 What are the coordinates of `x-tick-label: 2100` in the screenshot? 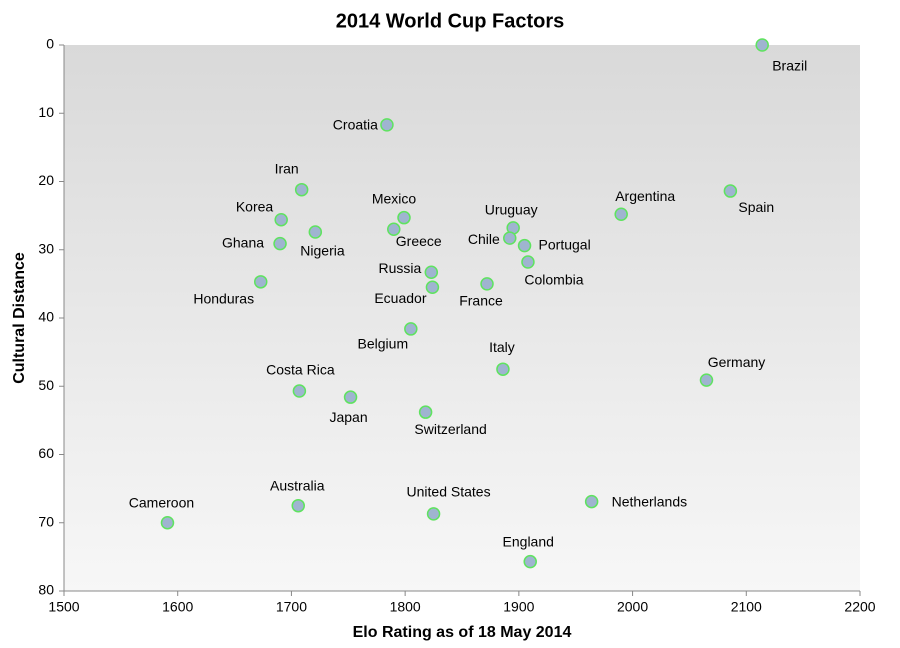 It's located at (746, 607).